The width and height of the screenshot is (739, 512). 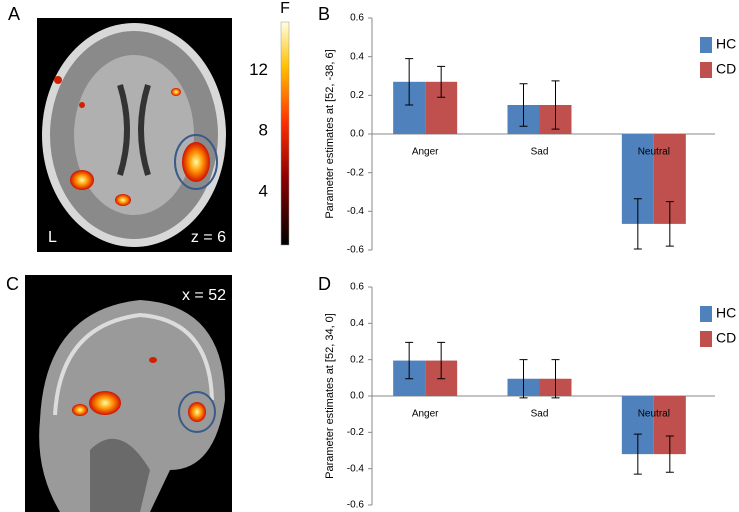 What do you see at coordinates (14, 14) in the screenshot?
I see `panel-label: A` at bounding box center [14, 14].